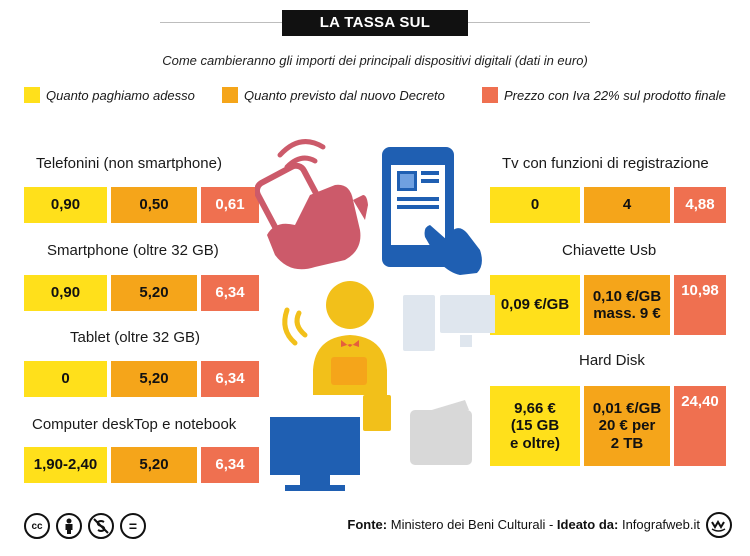  I want to click on cell-harddisk-now-line2: (15 GB, so click(535, 426).